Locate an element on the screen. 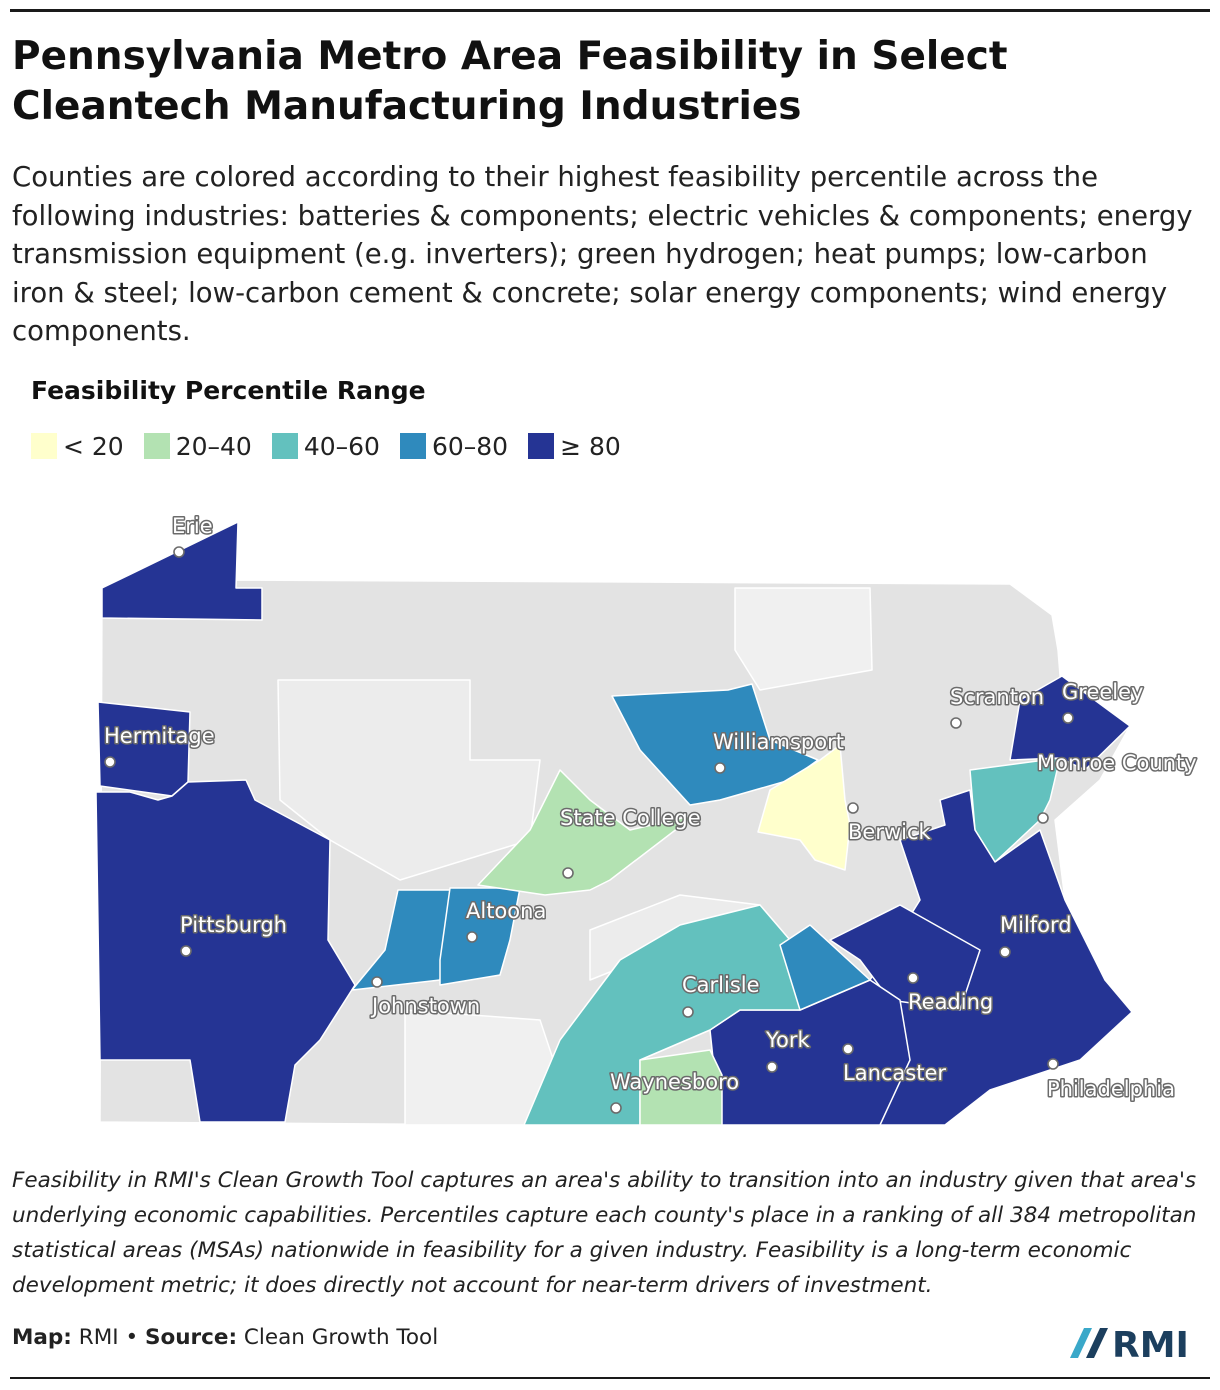 This screenshot has width=1220, height=1390. legend-item-20-40: 20–40 is located at coordinates (197, 446).